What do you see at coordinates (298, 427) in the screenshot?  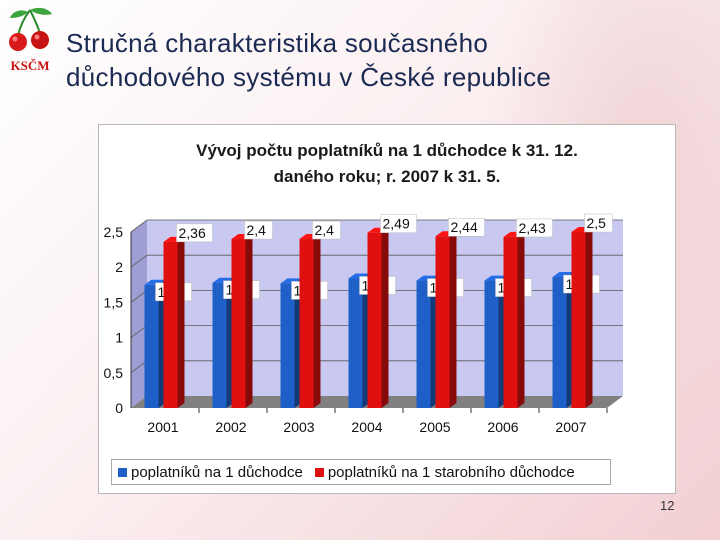 I see `x-tick-label: 2003` at bounding box center [298, 427].